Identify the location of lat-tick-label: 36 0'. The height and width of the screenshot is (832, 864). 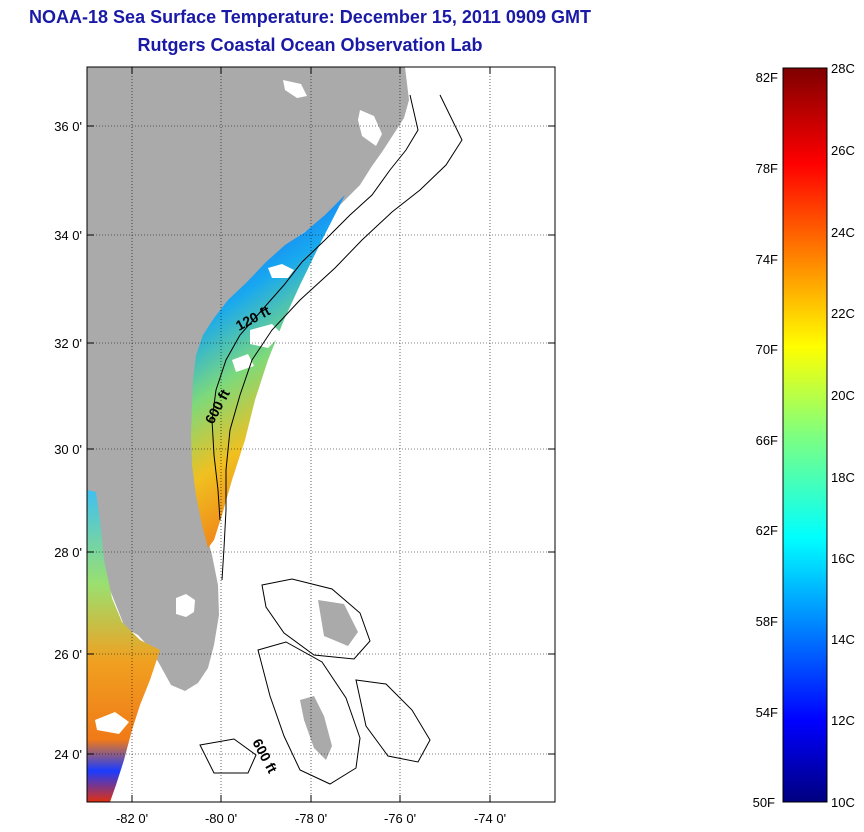
(68, 126).